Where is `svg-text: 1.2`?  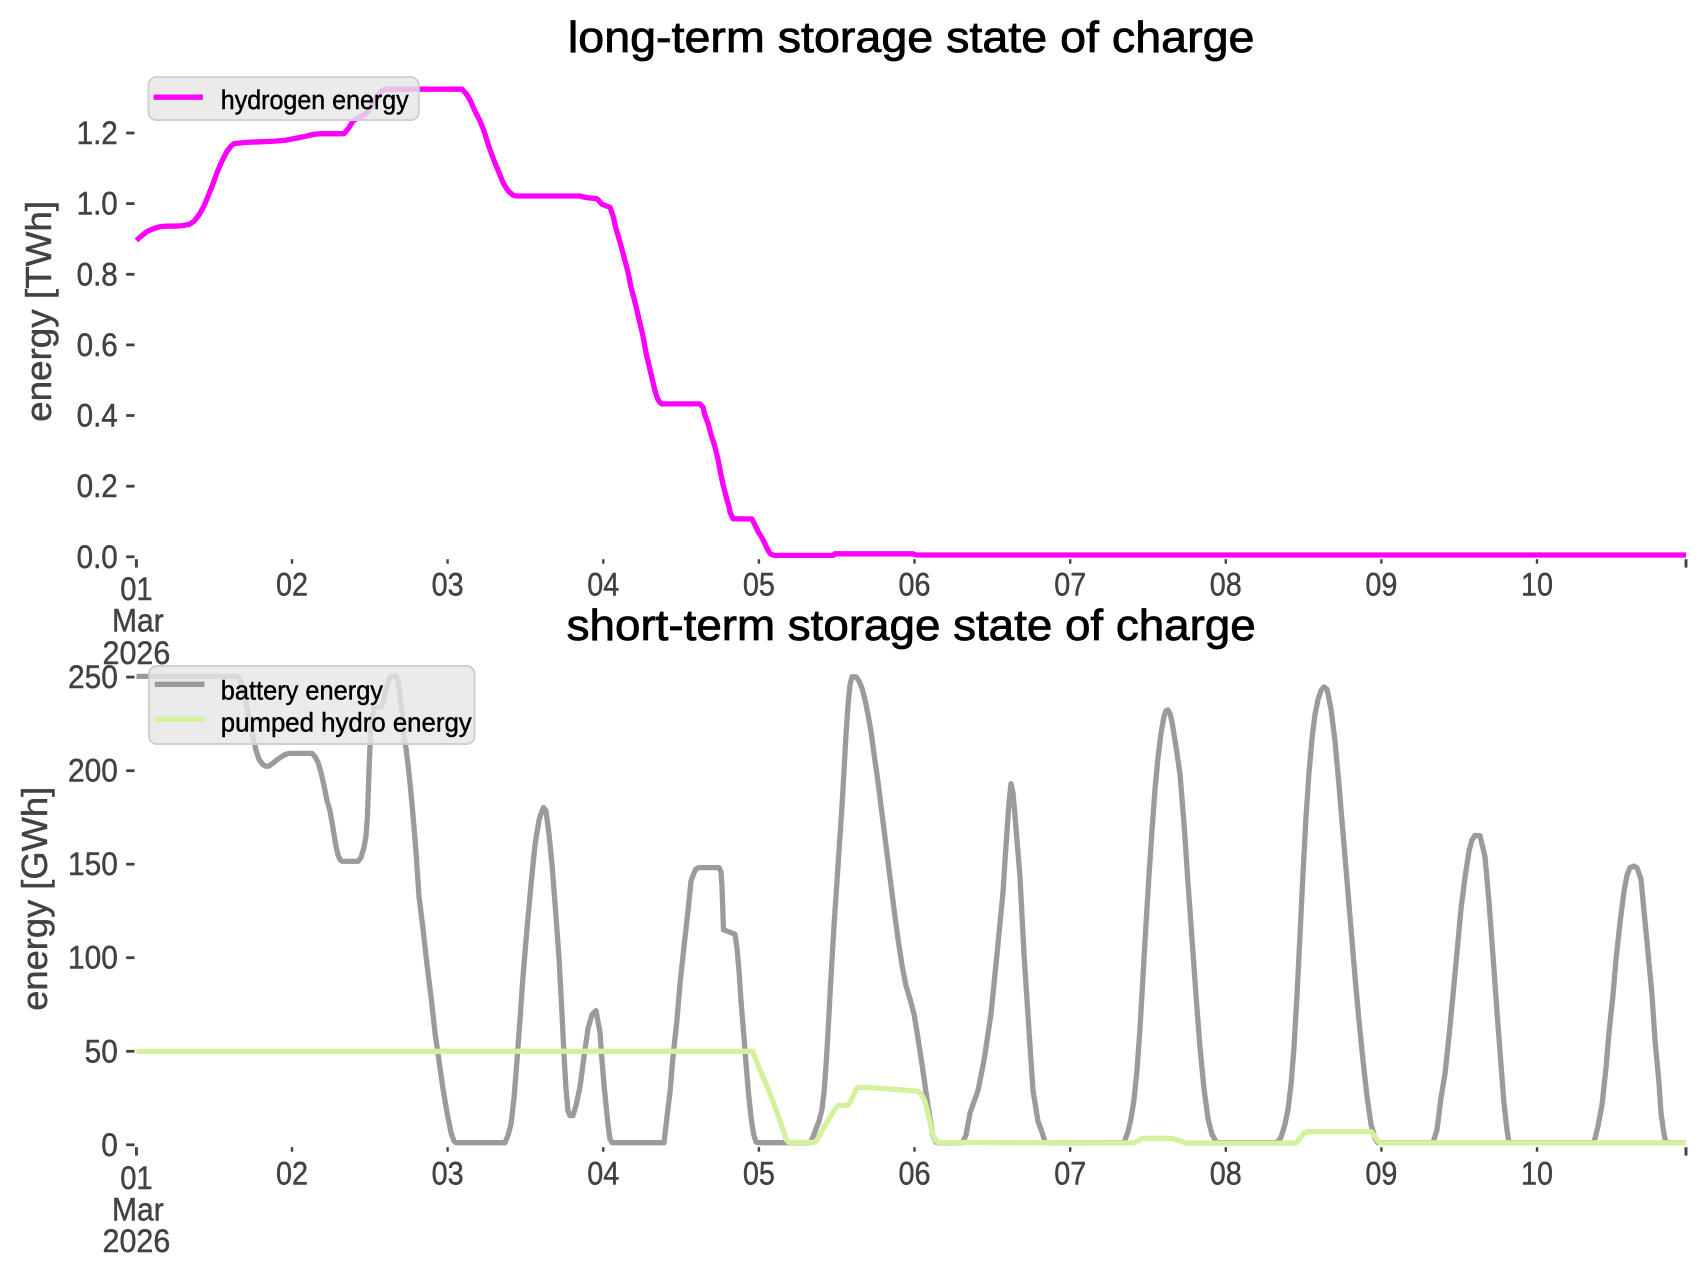 svg-text: 1.2 is located at coordinates (97, 133).